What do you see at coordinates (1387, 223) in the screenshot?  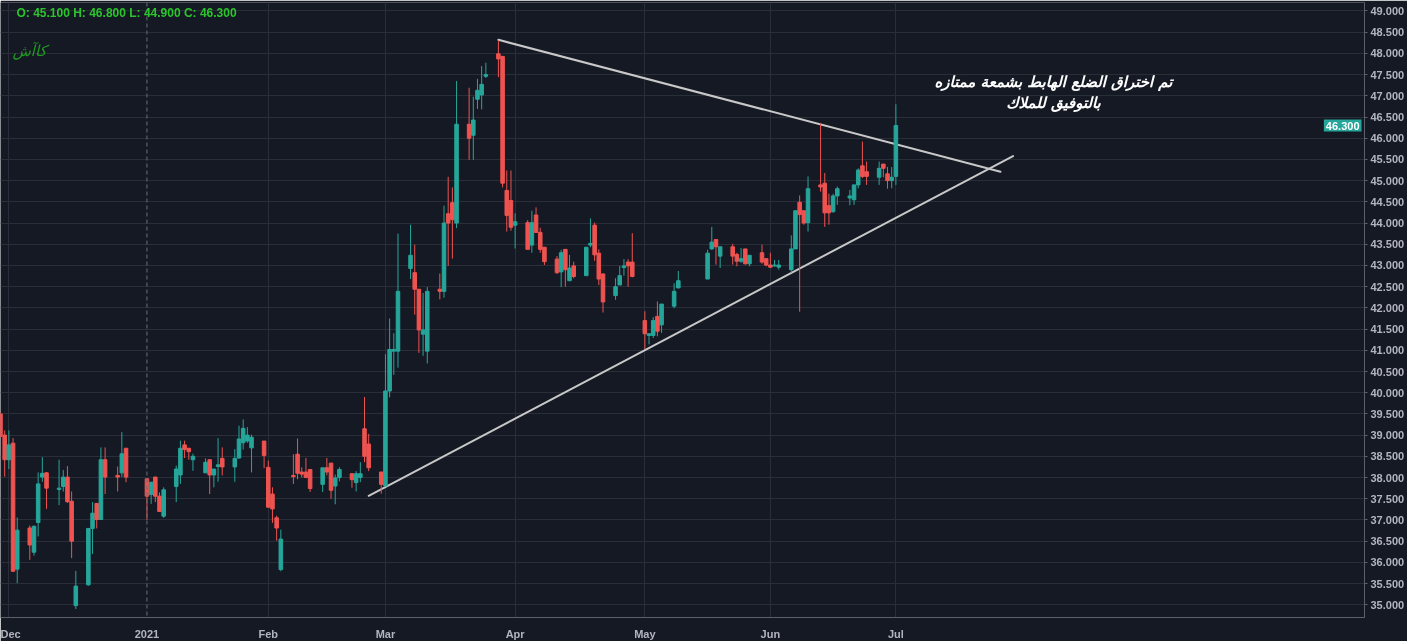 I see `y-tick-label: 44.000` at bounding box center [1387, 223].